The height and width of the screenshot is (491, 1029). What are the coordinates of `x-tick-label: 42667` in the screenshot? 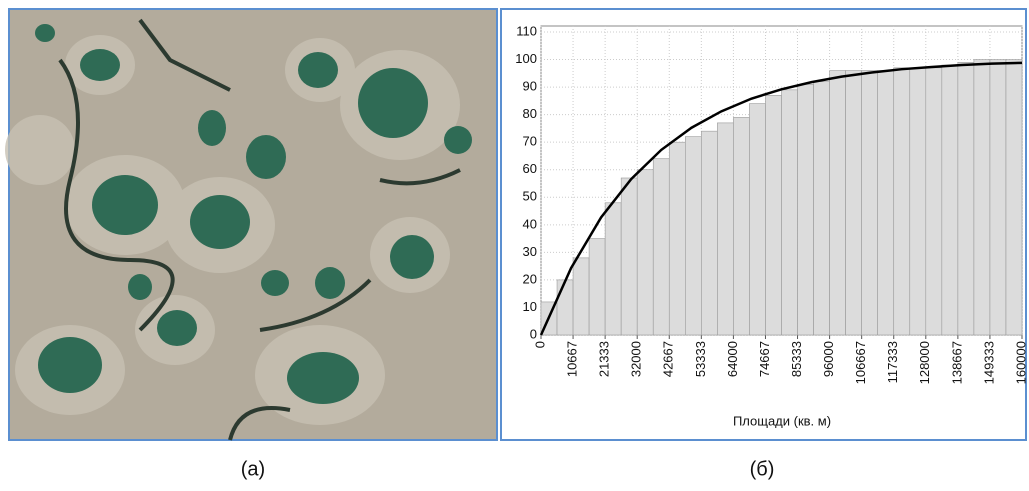 It's located at (668, 359).